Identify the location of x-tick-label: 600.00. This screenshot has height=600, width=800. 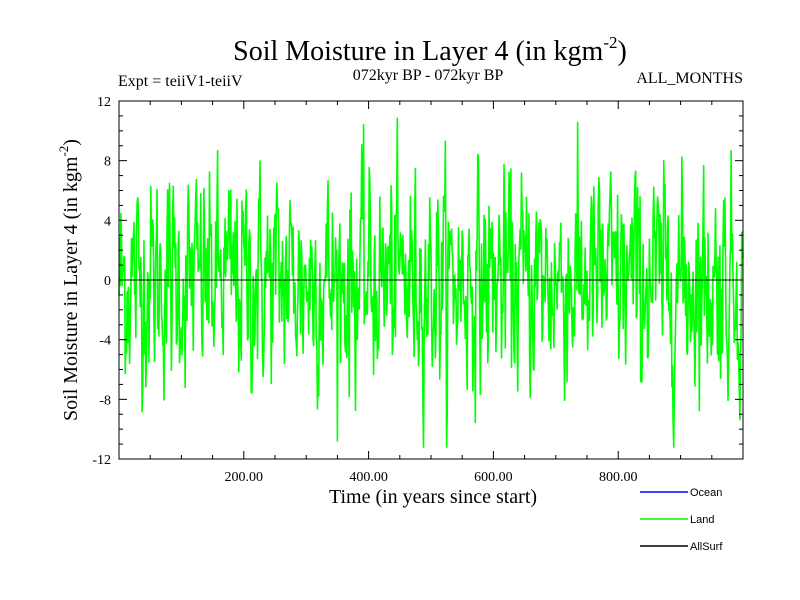
(493, 477).